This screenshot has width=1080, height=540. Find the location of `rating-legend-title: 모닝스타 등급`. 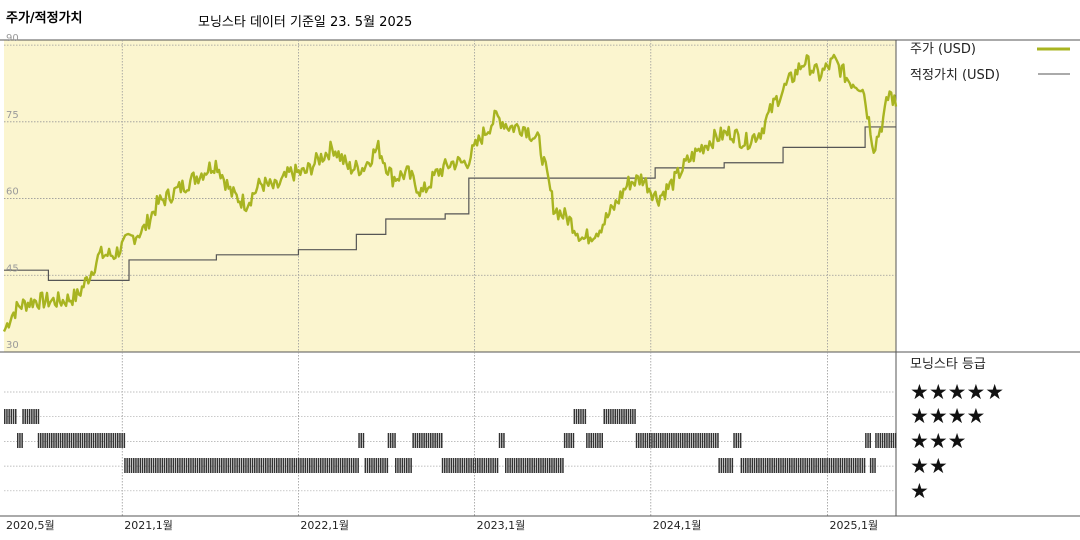

rating-legend-title: 모닝스타 등급 is located at coordinates (948, 364).